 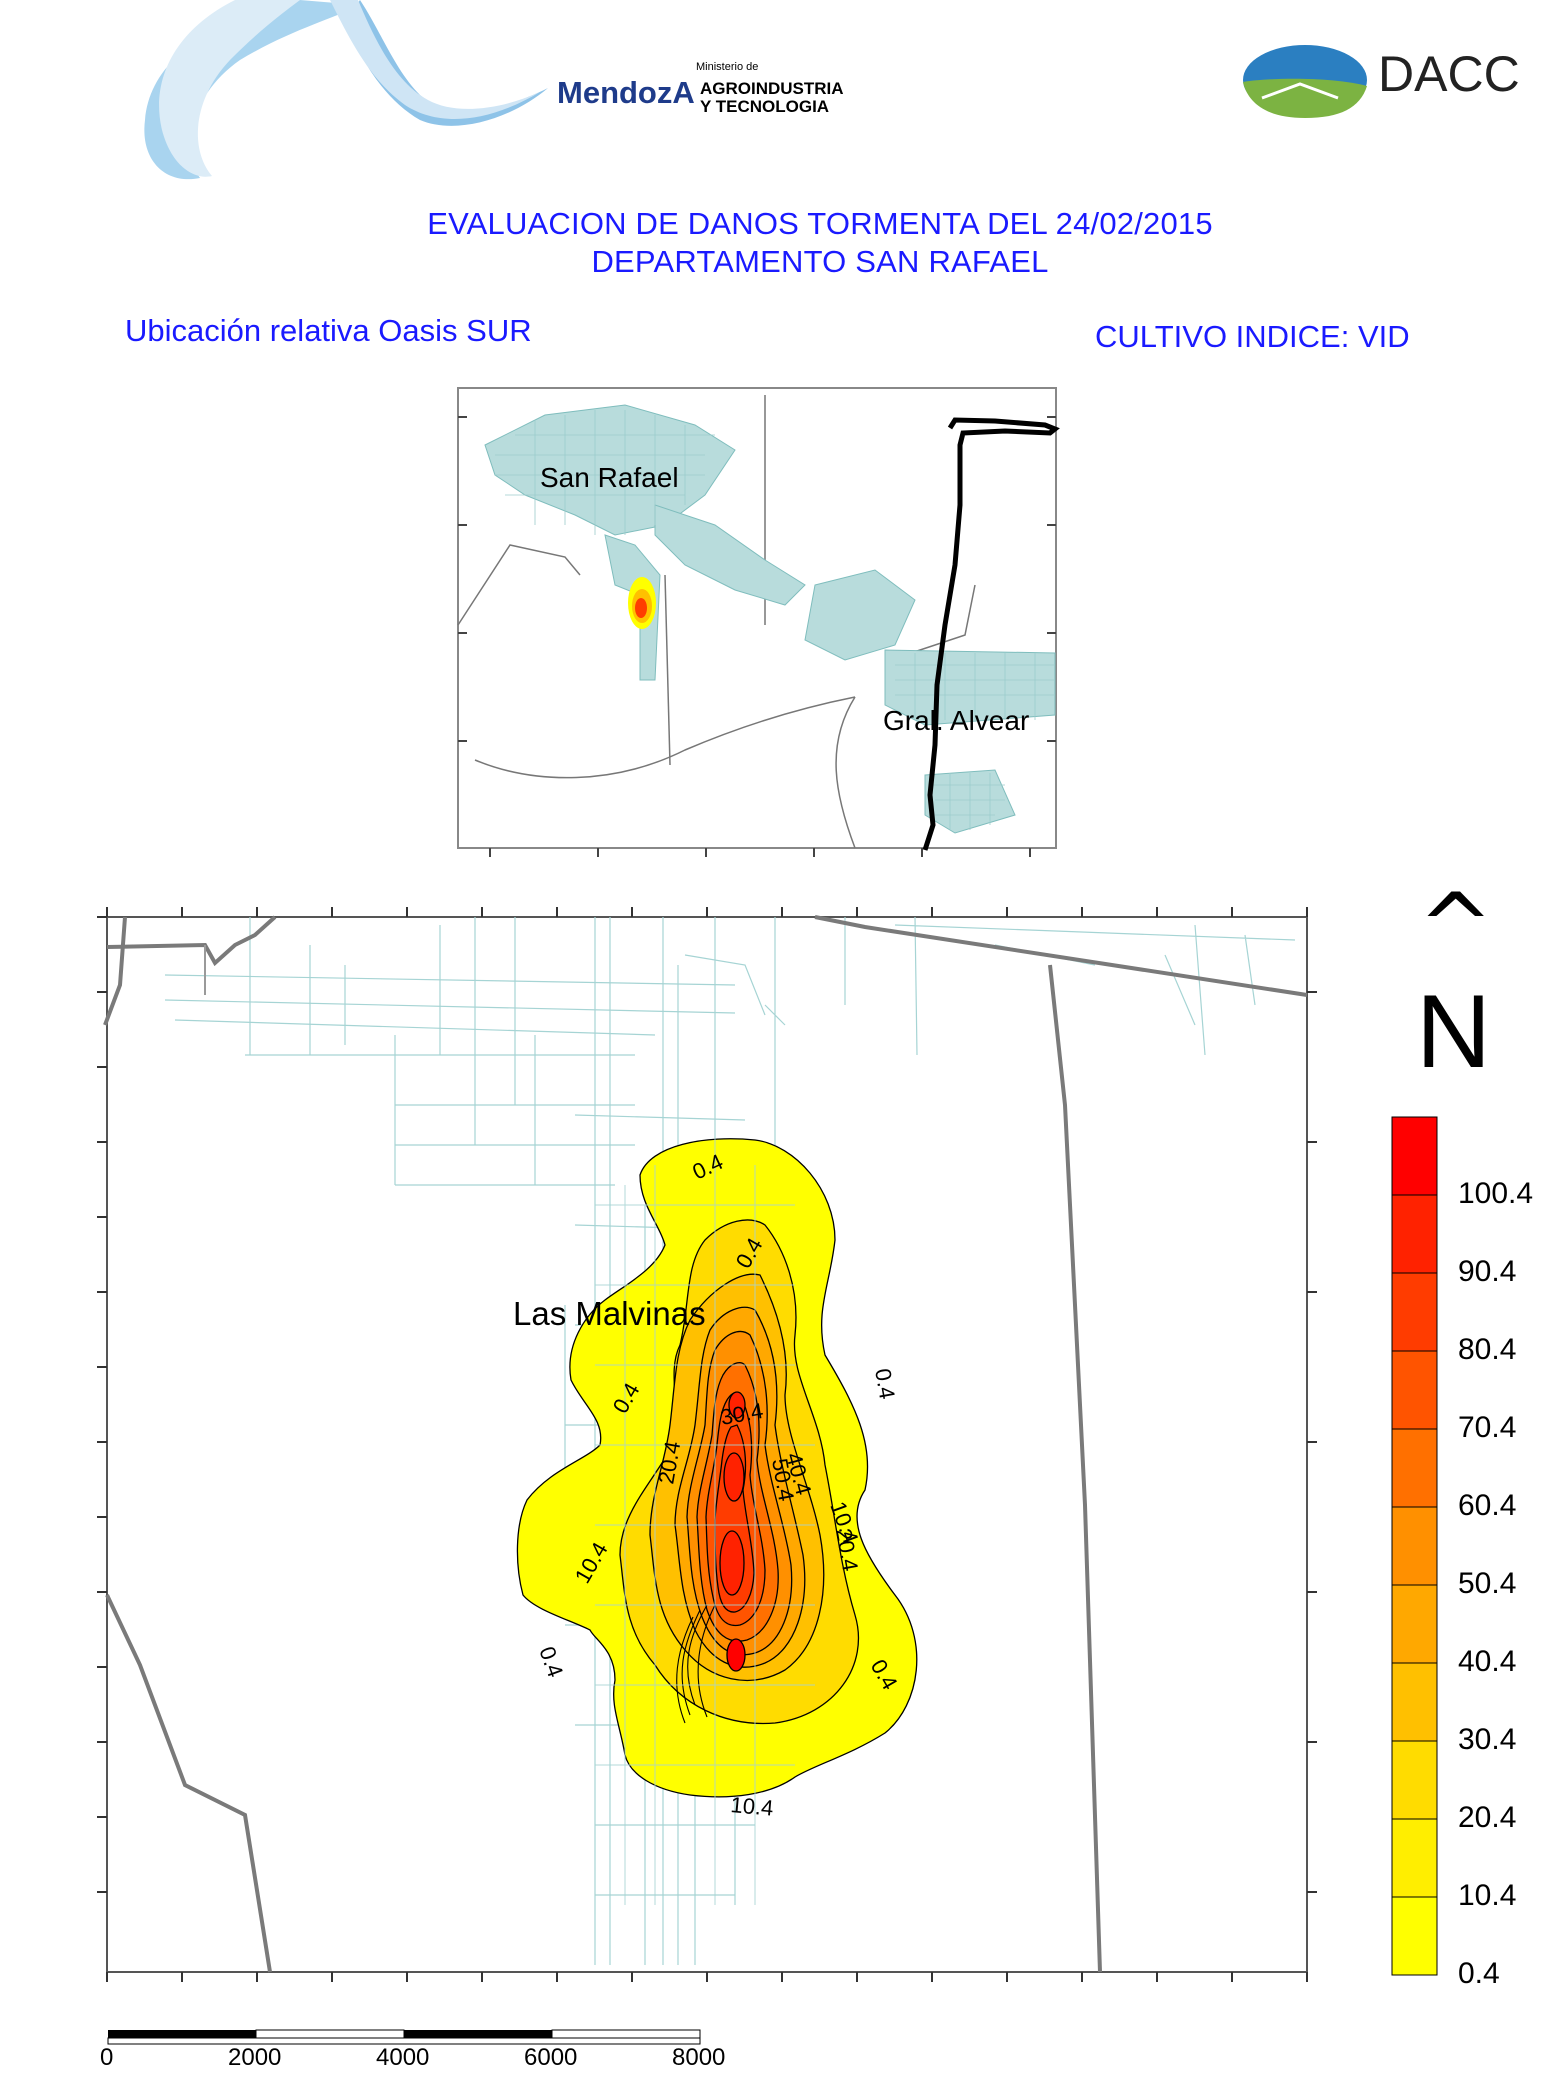 What do you see at coordinates (1454, 1032) in the screenshot?
I see `north-arrow-letter: N` at bounding box center [1454, 1032].